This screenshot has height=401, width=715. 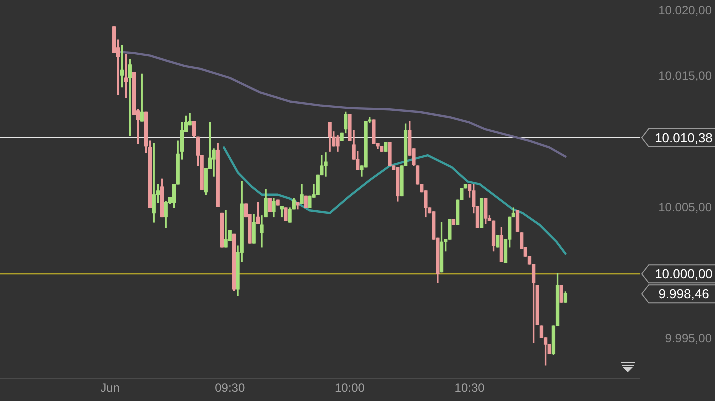 What do you see at coordinates (110, 388) in the screenshot?
I see `x-tick-label: Jun` at bounding box center [110, 388].